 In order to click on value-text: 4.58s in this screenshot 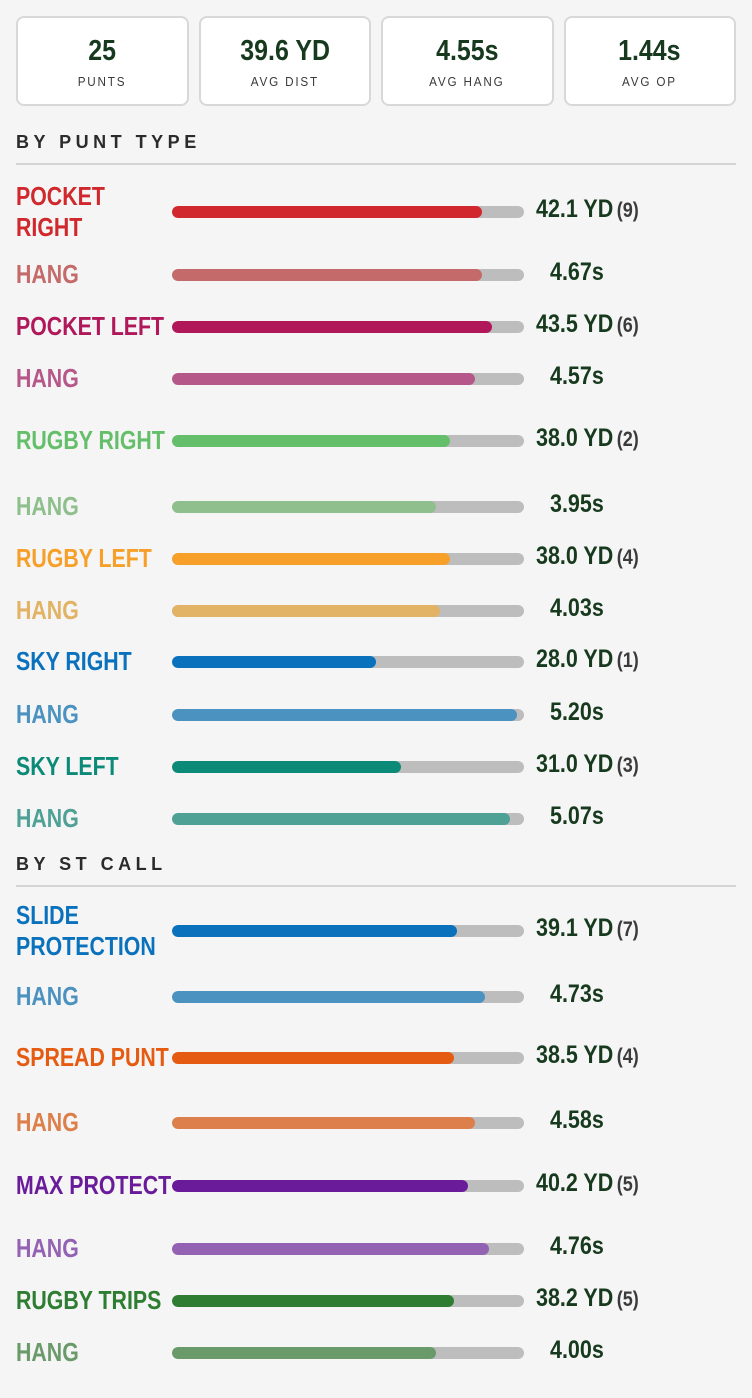, I will do `click(577, 1120)`.